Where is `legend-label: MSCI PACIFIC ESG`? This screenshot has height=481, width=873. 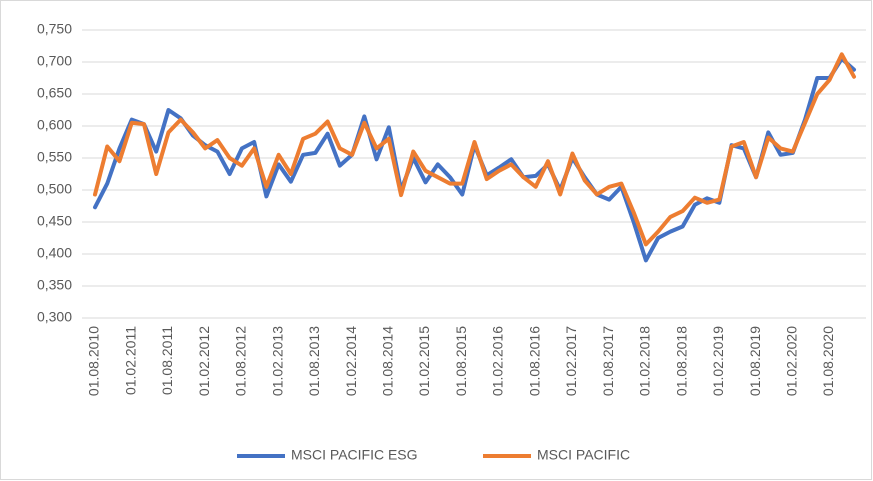
legend-label: MSCI PACIFIC ESG is located at coordinates (354, 455).